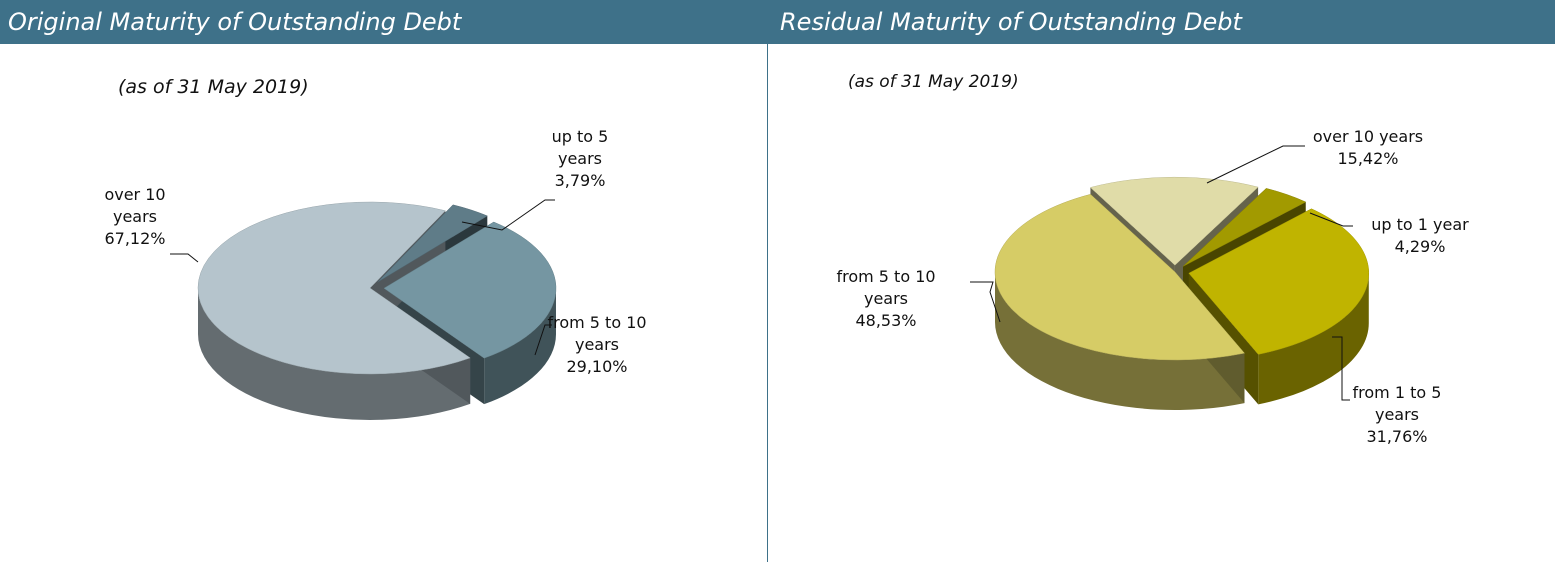 The height and width of the screenshot is (562, 1555). I want to click on slice-value: 31,76%, so click(1397, 436).